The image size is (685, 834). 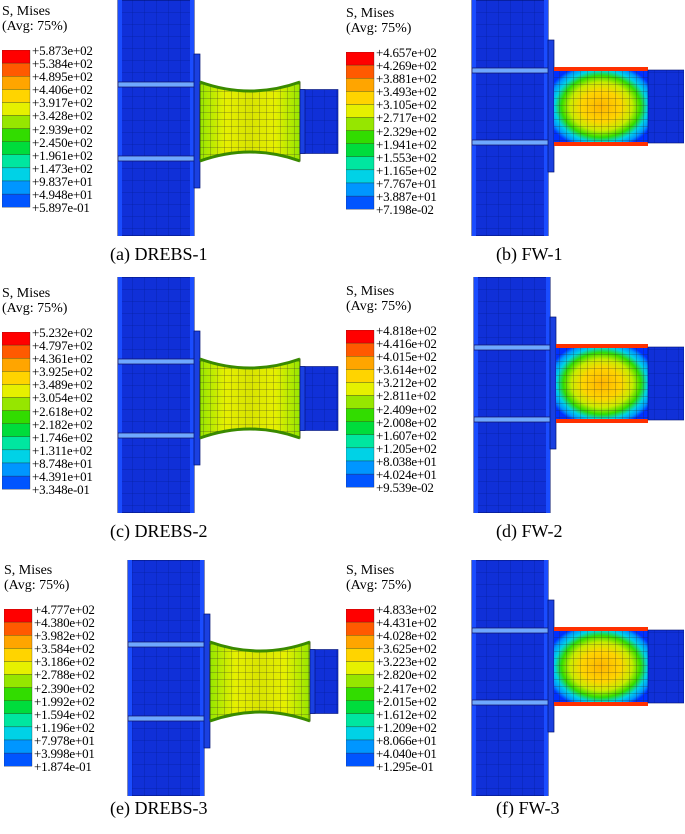 What do you see at coordinates (64, 740) in the screenshot?
I see `legend-value: +7.978e+01` at bounding box center [64, 740].